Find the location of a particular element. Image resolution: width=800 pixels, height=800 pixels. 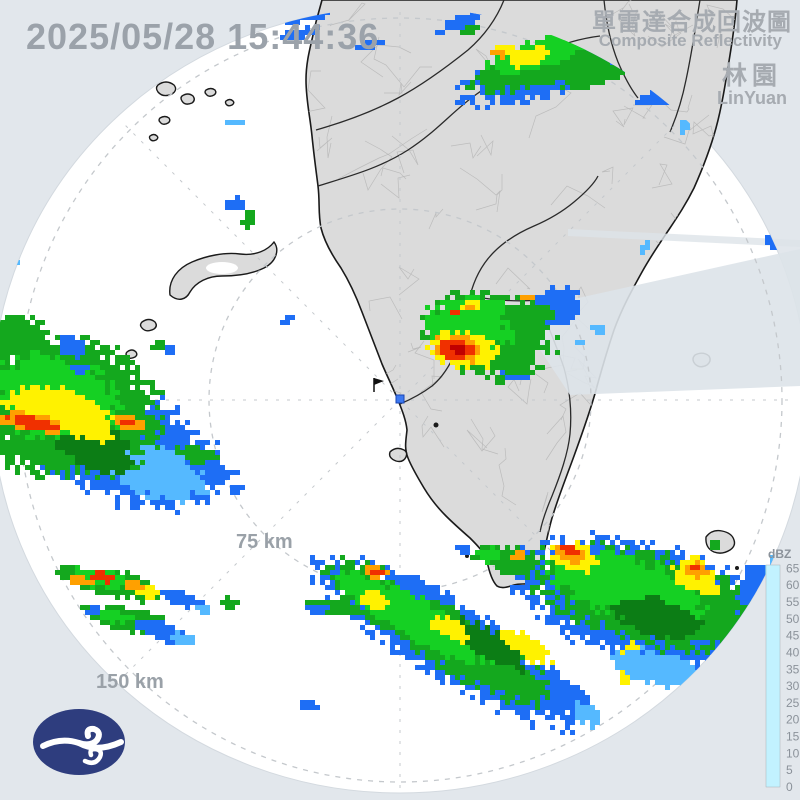

storm-south-sea-band is located at coordinates (450, 645).